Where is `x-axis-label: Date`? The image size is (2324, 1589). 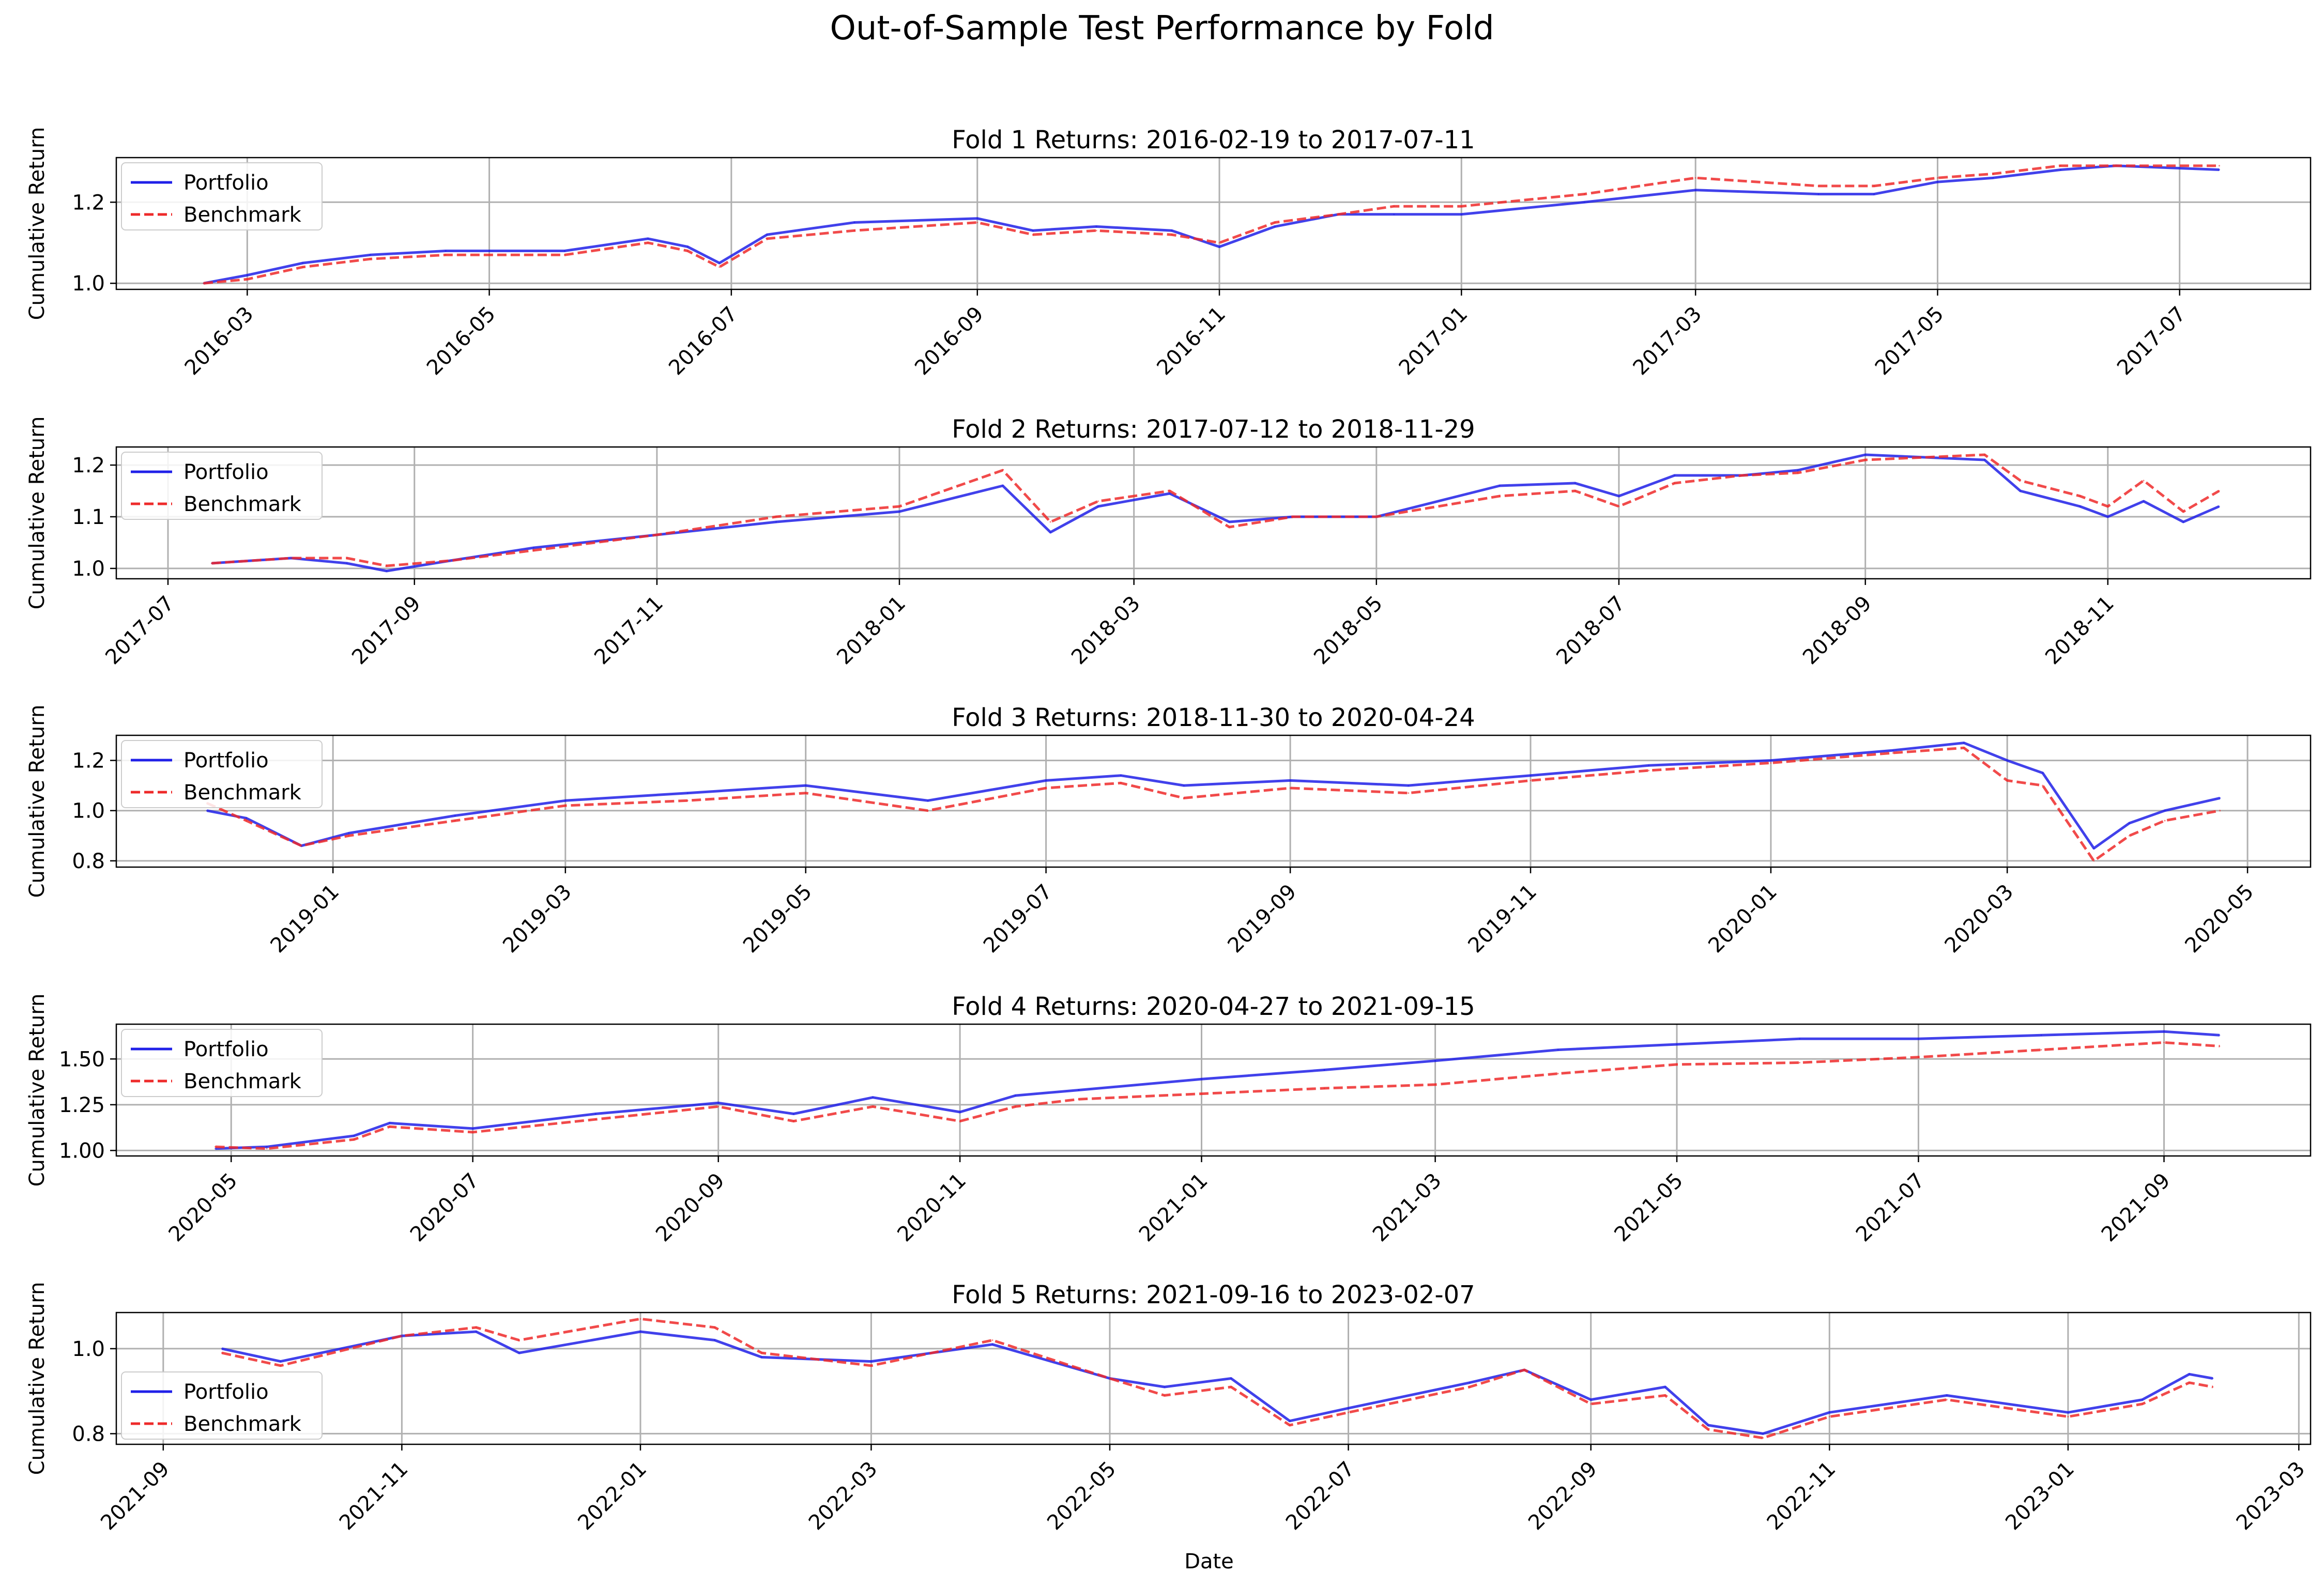
x-axis-label: Date is located at coordinates (1209, 1561).